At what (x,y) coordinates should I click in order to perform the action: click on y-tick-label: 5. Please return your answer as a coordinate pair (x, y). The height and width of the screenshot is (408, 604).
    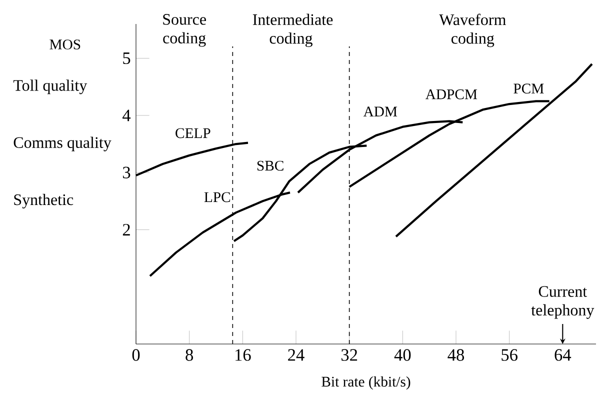
    Looking at the image, I should click on (126, 58).